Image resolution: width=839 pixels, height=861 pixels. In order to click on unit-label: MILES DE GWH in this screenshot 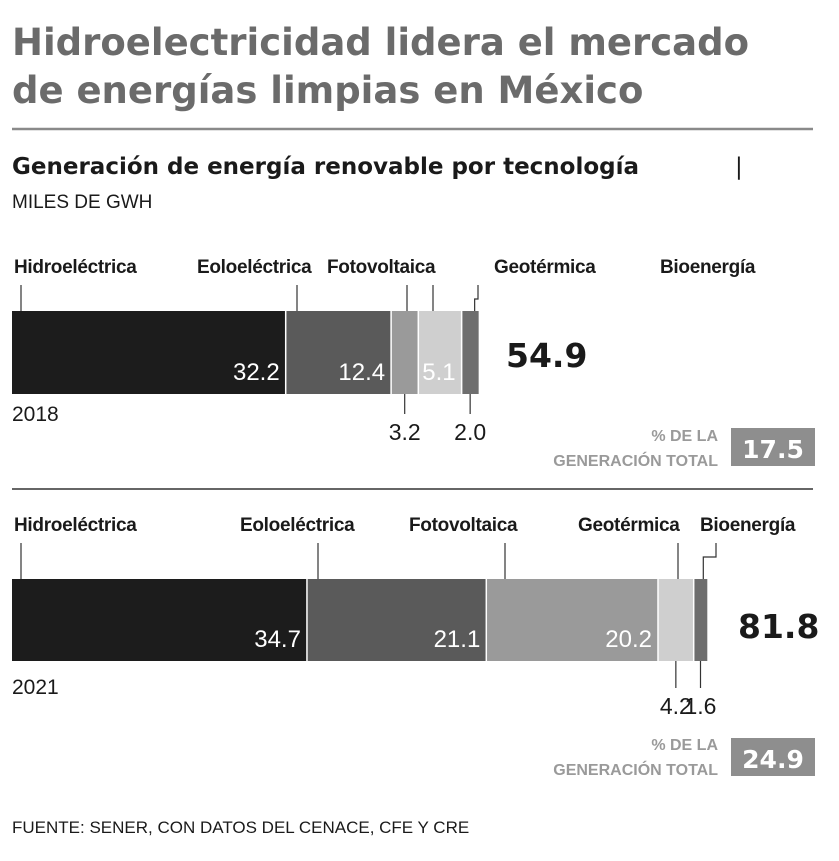, I will do `click(82, 202)`.